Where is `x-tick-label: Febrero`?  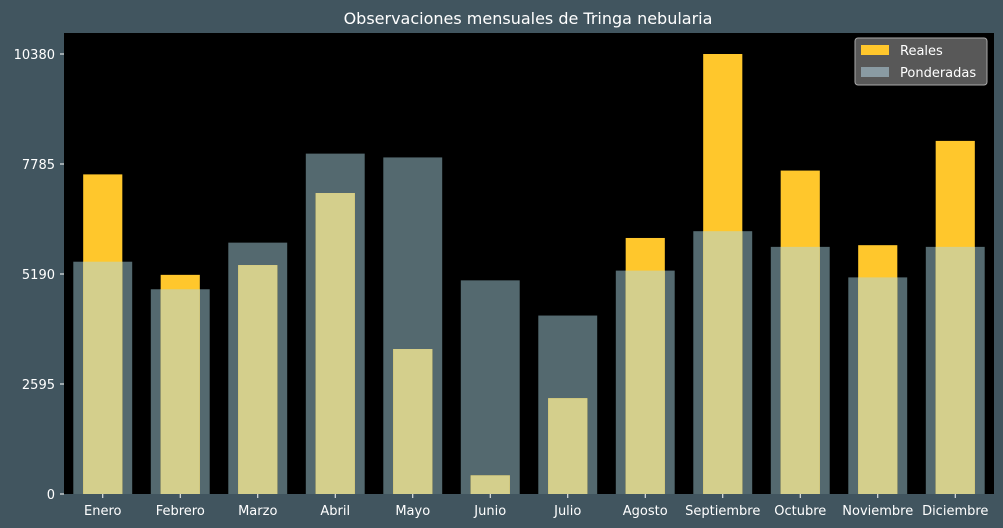
x-tick-label: Febrero is located at coordinates (180, 511).